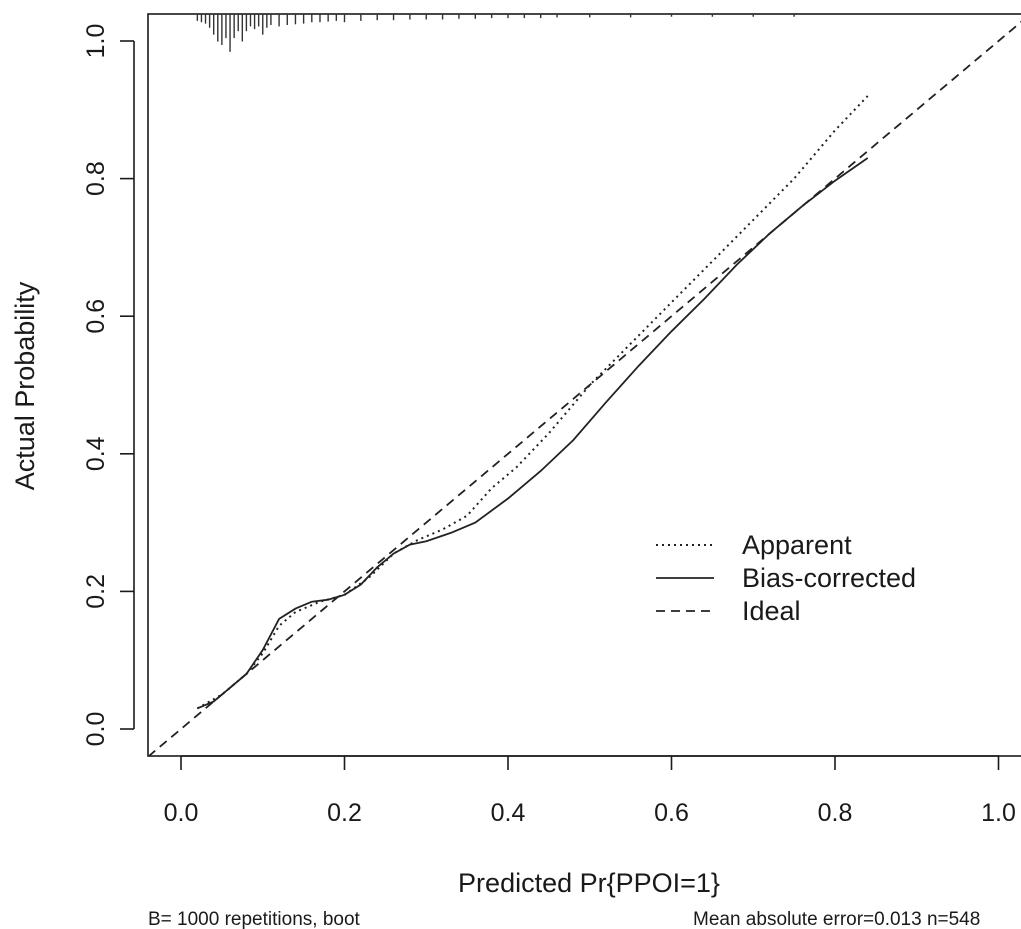 The width and height of the screenshot is (1021, 929). I want to click on y-tick-label: 0.2, so click(96, 591).